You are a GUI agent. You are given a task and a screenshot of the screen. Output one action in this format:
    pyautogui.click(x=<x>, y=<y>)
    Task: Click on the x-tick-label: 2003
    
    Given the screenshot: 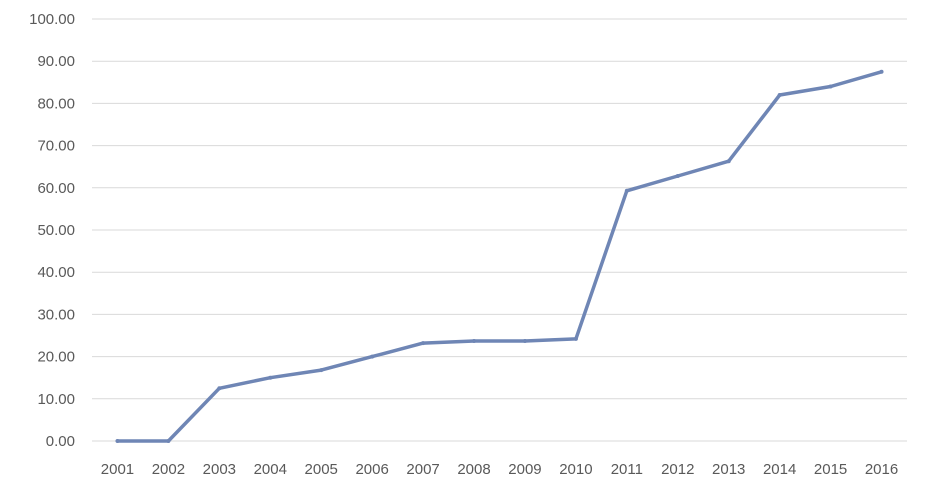 What is the action you would take?
    pyautogui.click(x=219, y=469)
    